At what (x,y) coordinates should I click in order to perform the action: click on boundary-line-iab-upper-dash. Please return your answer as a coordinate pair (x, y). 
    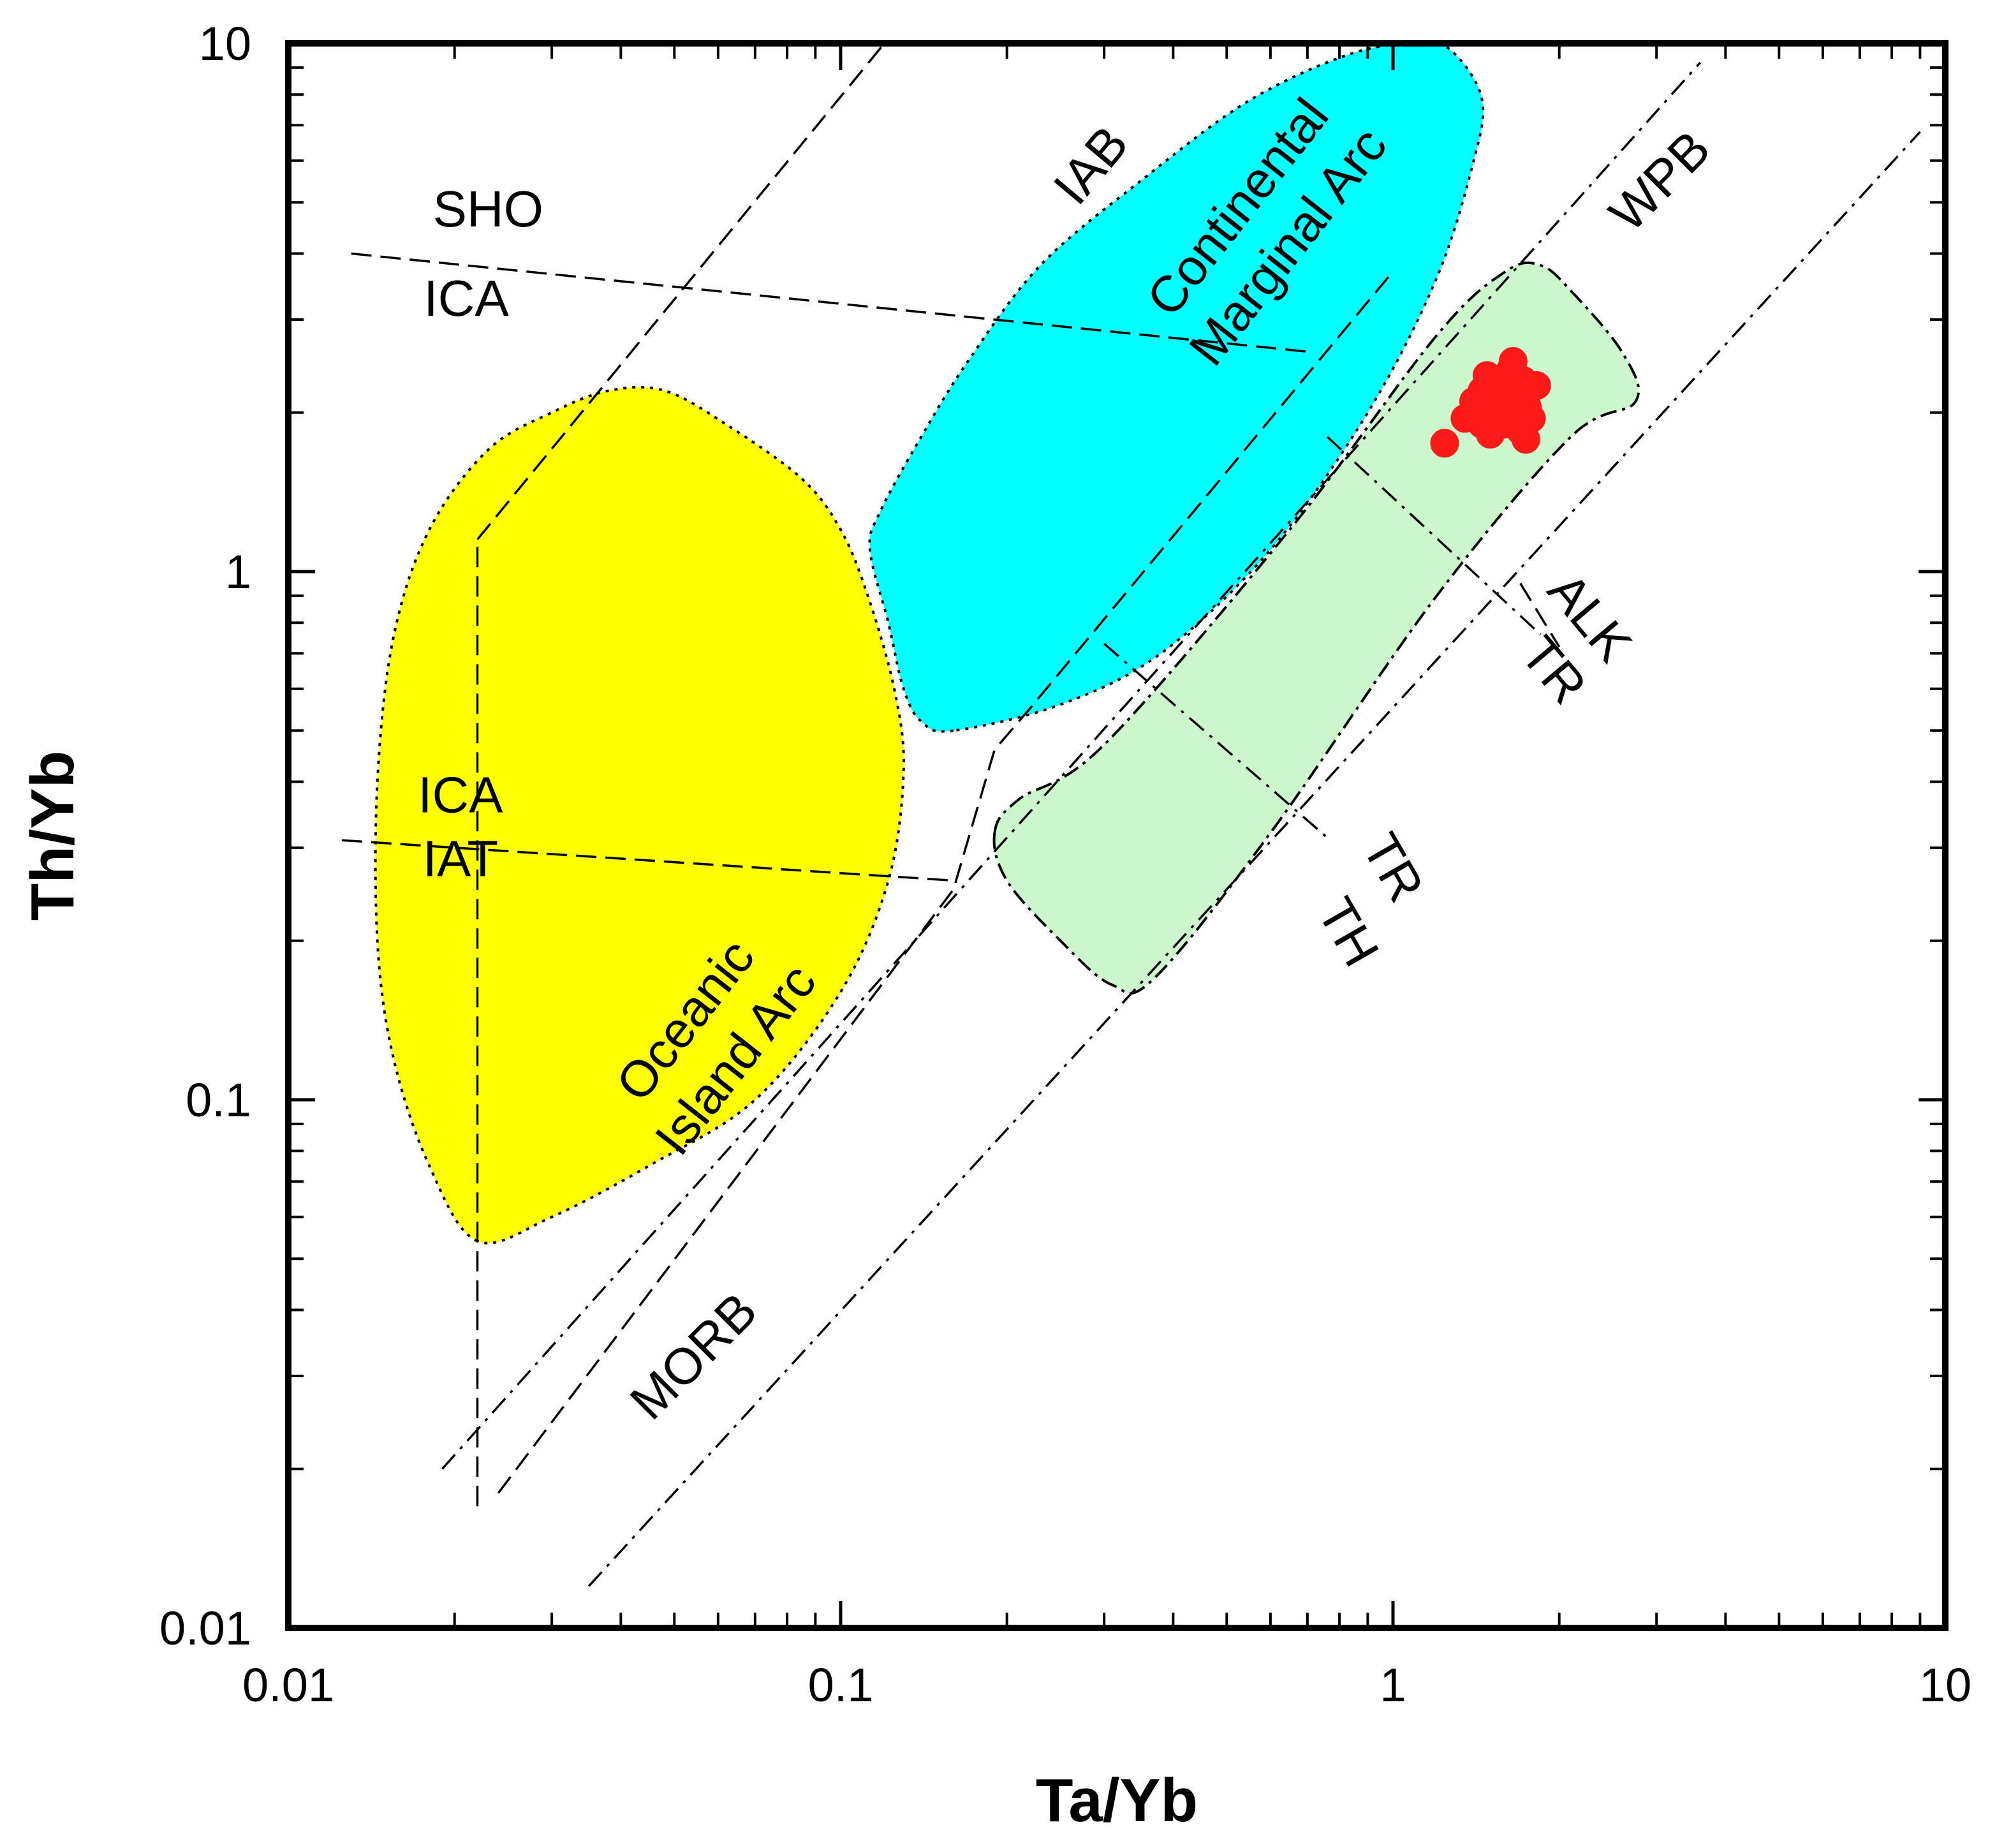
    Looking at the image, I should click on (680, 291).